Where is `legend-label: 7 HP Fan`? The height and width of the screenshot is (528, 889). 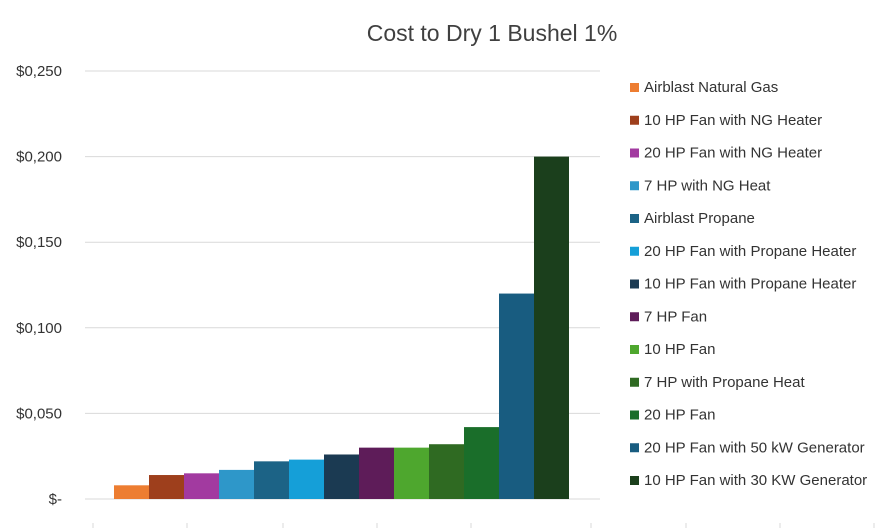 legend-label: 7 HP Fan is located at coordinates (675, 316).